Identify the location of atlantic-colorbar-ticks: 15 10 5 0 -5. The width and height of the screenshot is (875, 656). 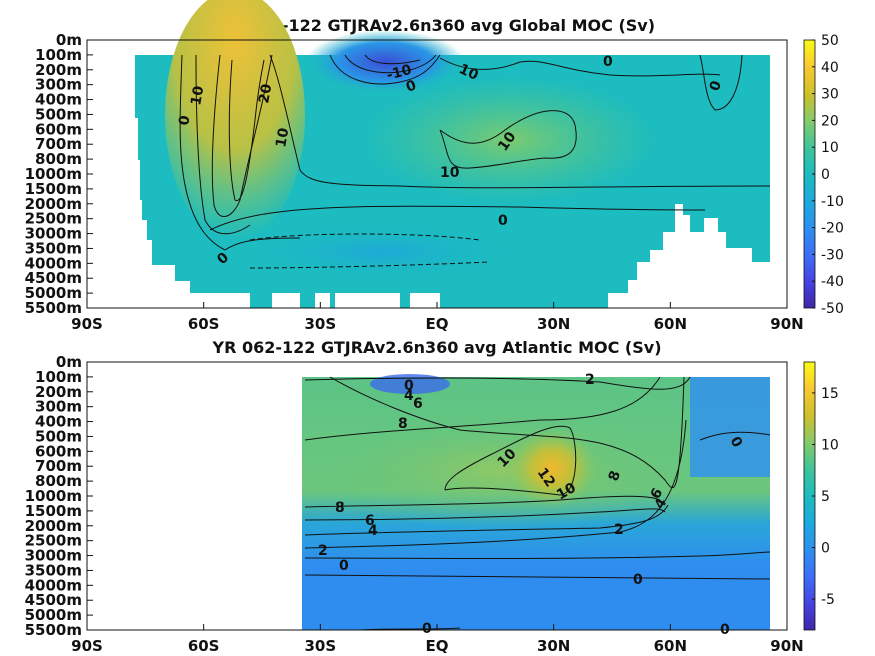
(825, 497).